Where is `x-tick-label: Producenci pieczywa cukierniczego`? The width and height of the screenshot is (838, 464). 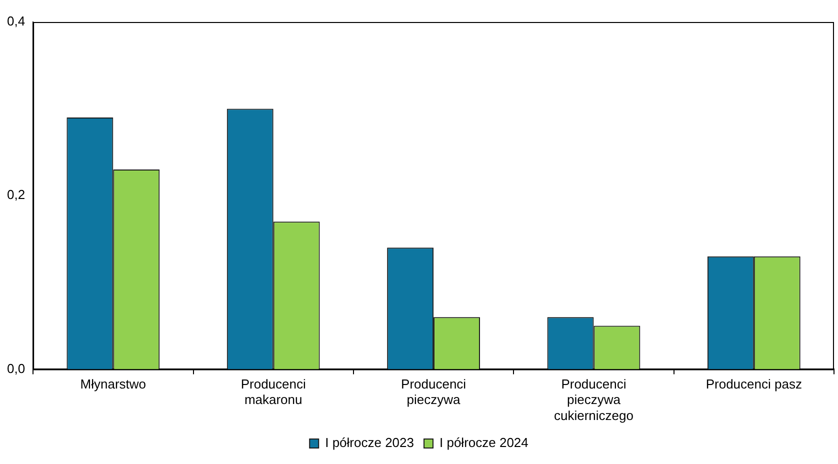 x-tick-label: Producenci pieczywa cukierniczego is located at coordinates (594, 399).